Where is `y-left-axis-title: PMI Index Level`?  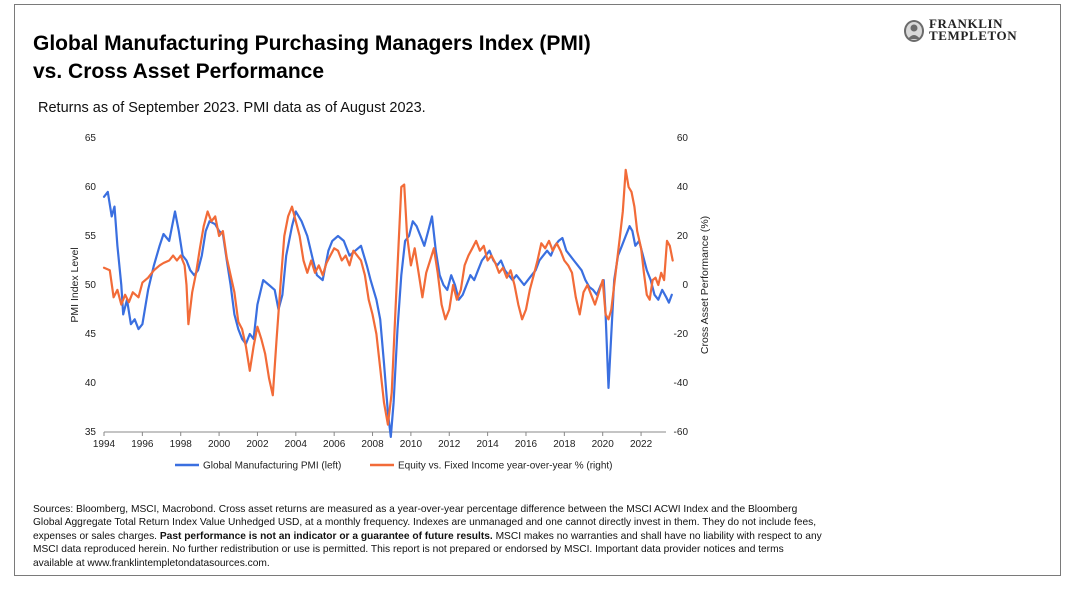
y-left-axis-title: PMI Index Level is located at coordinates (75, 284).